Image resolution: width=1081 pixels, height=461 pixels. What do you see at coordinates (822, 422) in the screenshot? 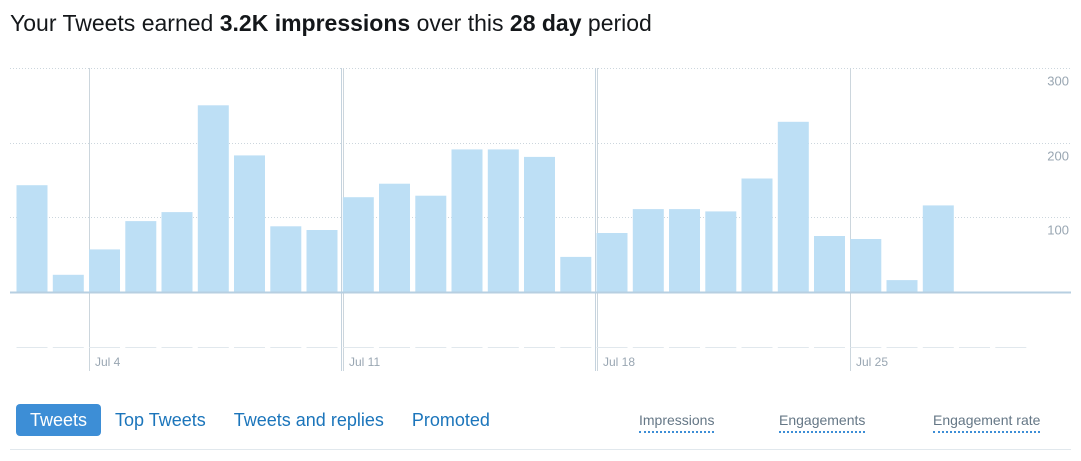
I see `metric-engagements: Engagements` at bounding box center [822, 422].